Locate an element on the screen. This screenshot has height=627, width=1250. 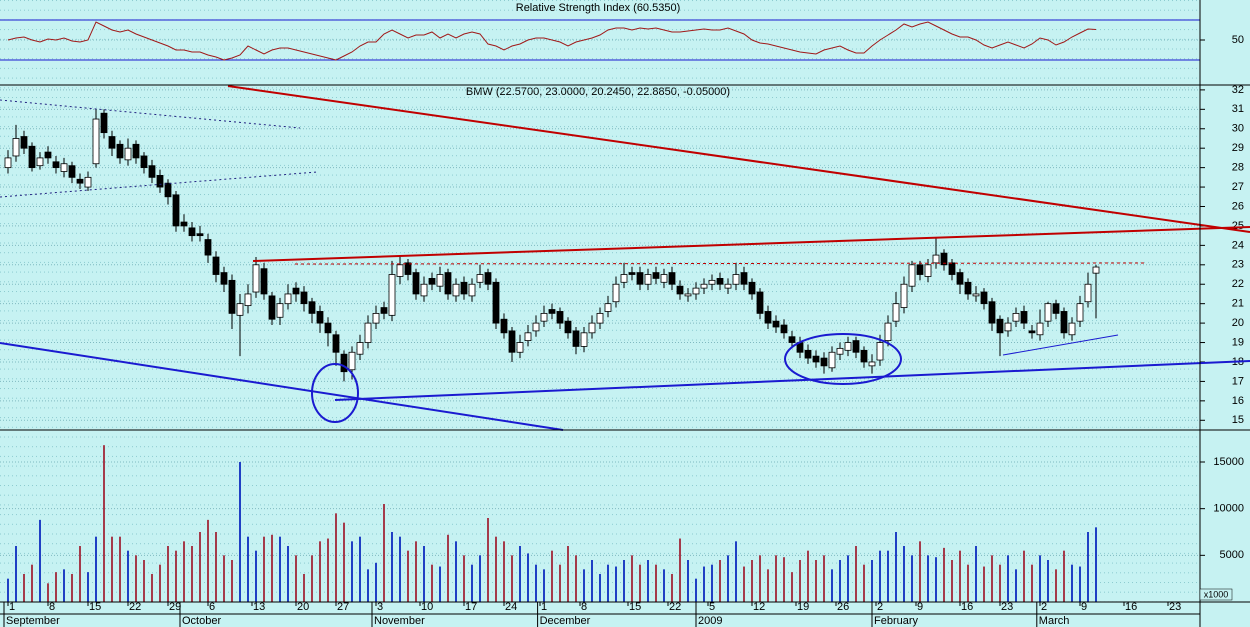
x-tick-label: 15 is located at coordinates (635, 607).